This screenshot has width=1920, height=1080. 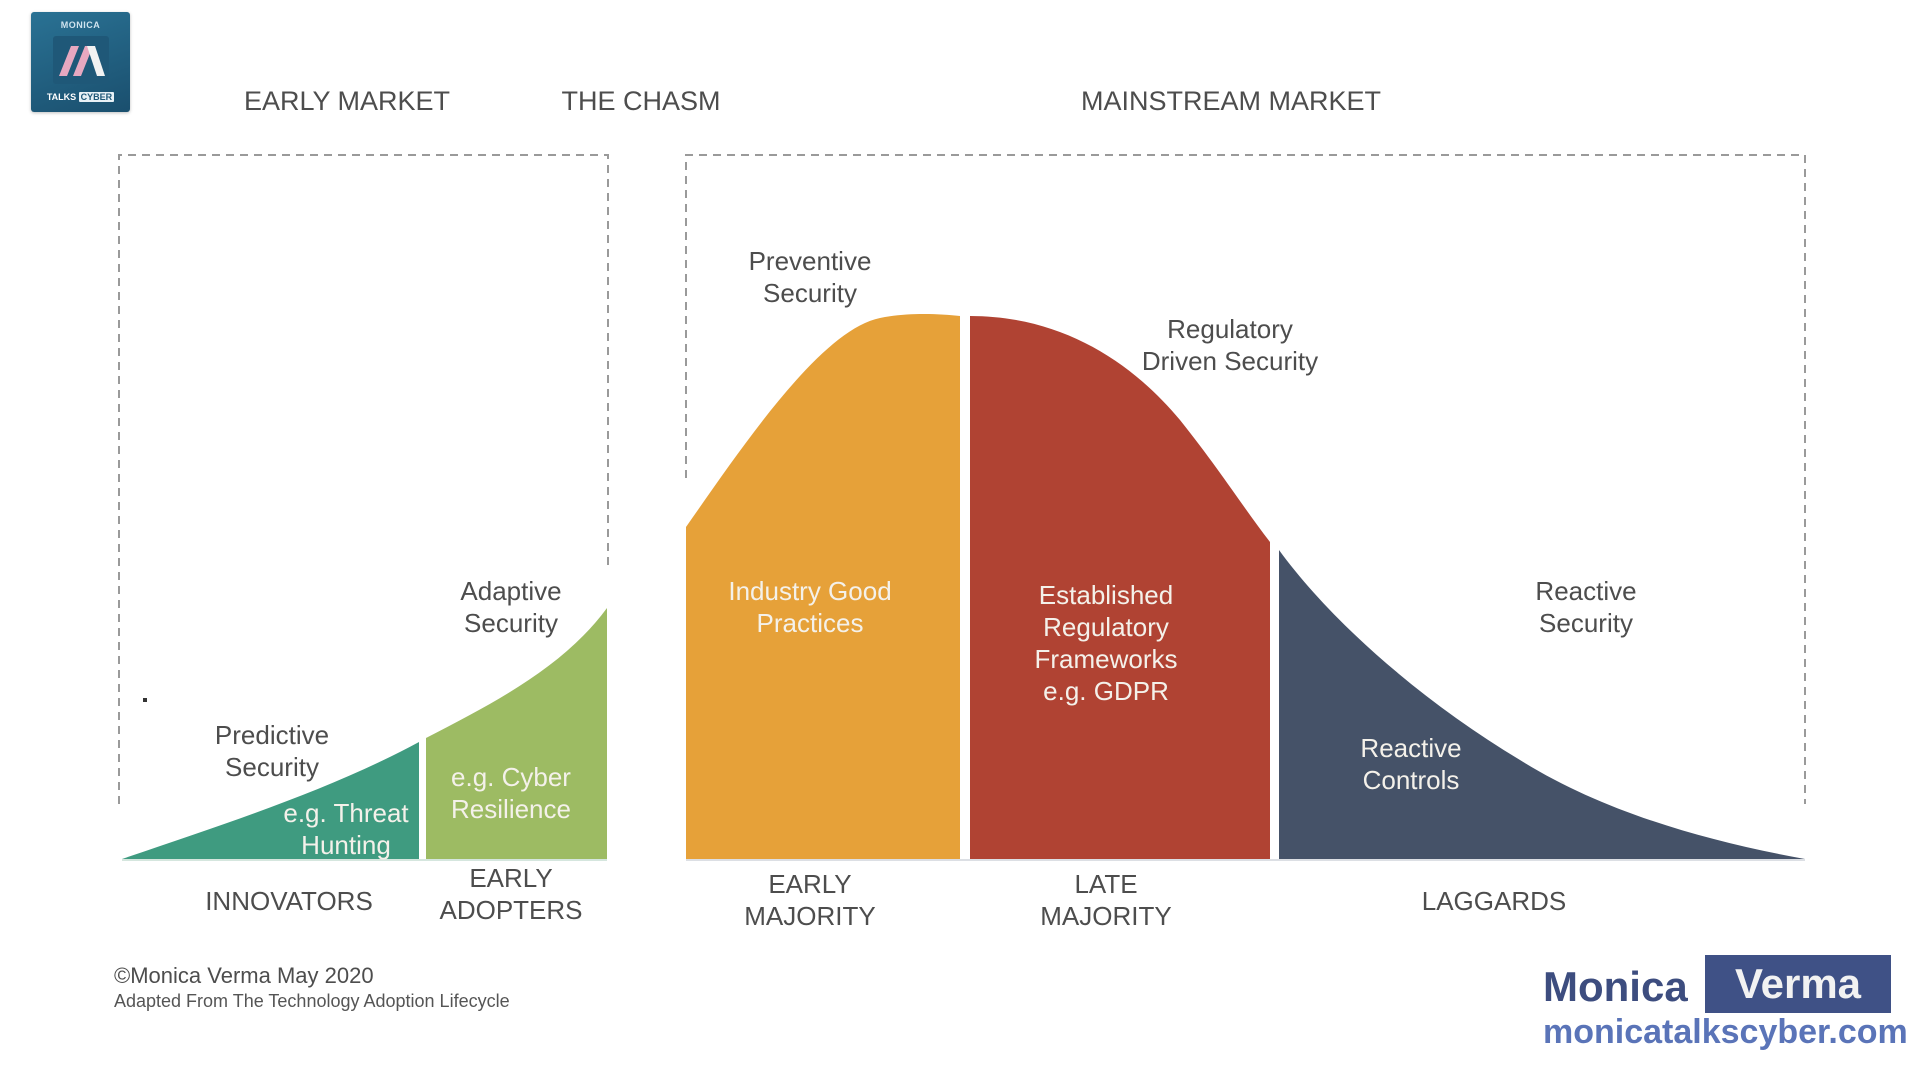 I want to click on category-late-majority: LATE MAJORITY, so click(x=1106, y=900).